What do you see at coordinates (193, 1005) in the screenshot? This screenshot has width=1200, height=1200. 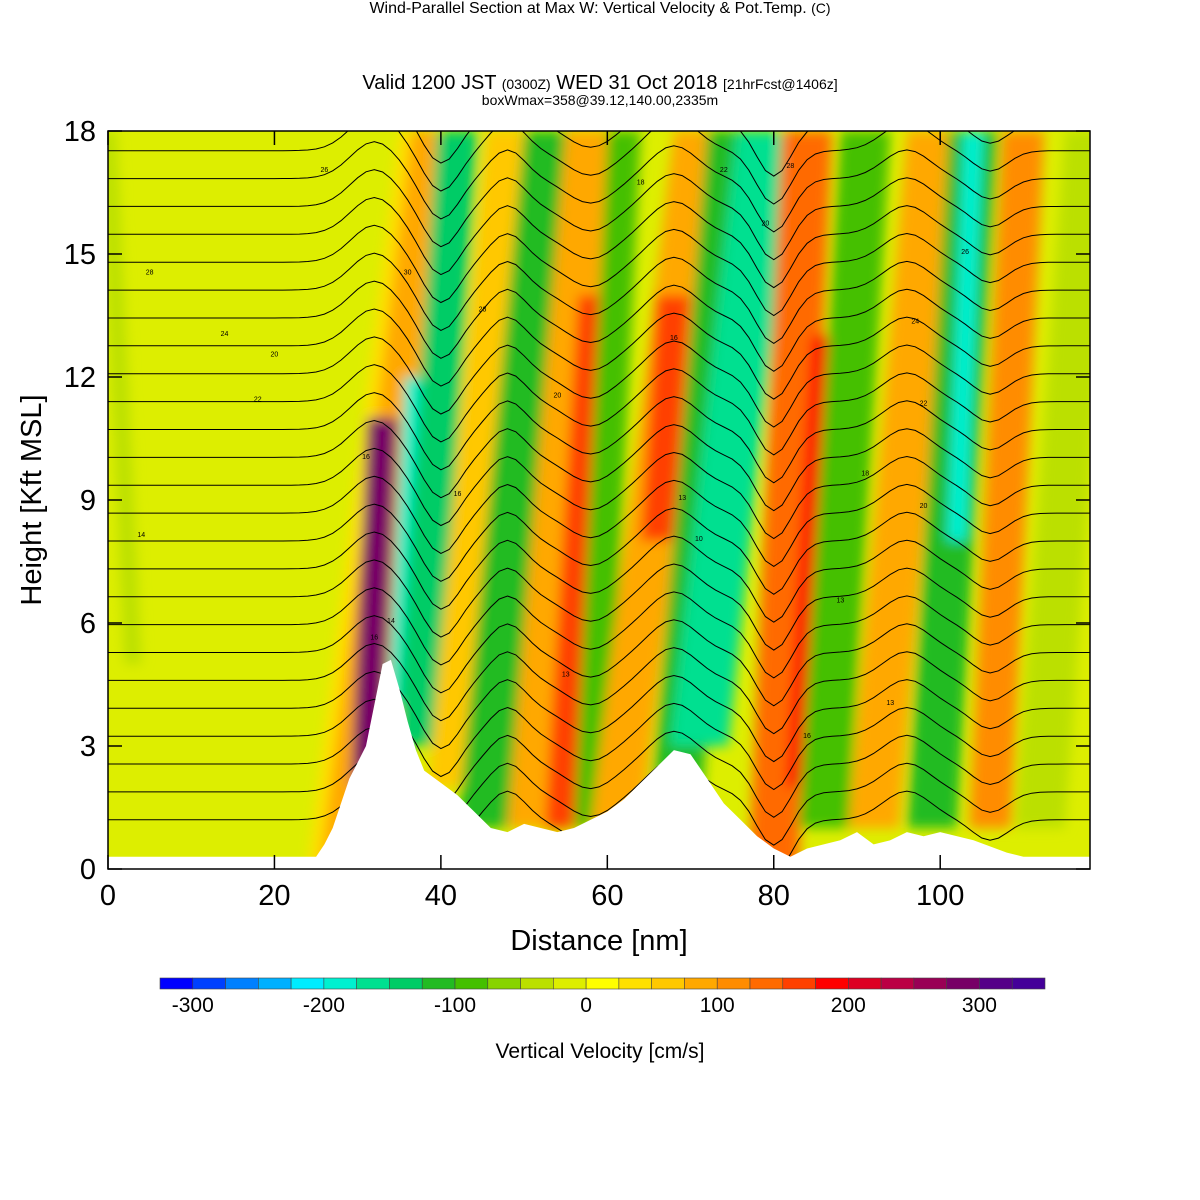 I see `colorbar-tick-label: -300` at bounding box center [193, 1005].